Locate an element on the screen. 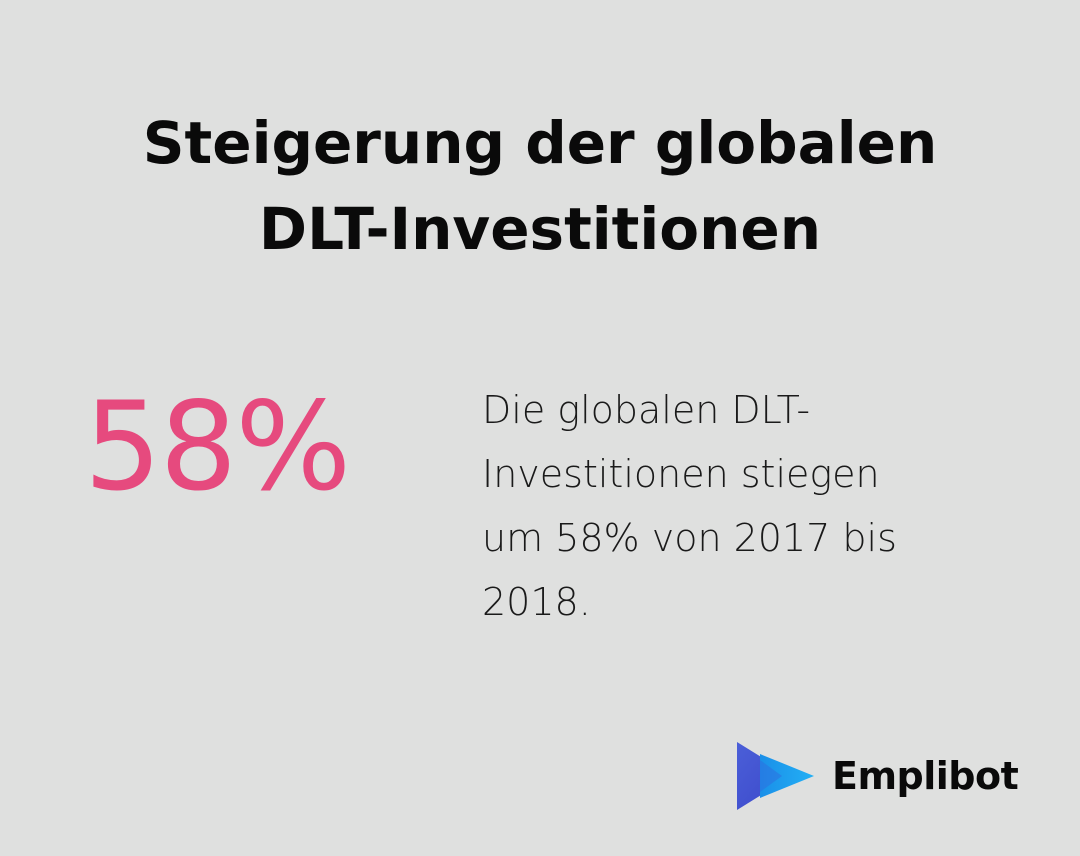 Image resolution: width=1080 pixels, height=856 pixels. title-line-2: DLT-Investitionen is located at coordinates (540, 229).